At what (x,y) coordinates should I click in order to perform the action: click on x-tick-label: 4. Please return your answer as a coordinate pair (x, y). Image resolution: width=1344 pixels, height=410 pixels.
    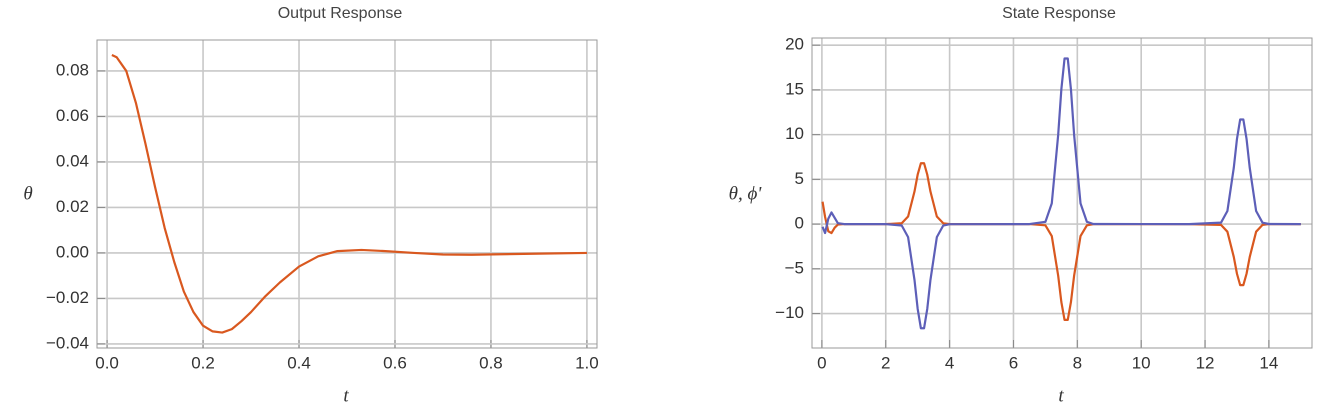
    Looking at the image, I should click on (949, 362).